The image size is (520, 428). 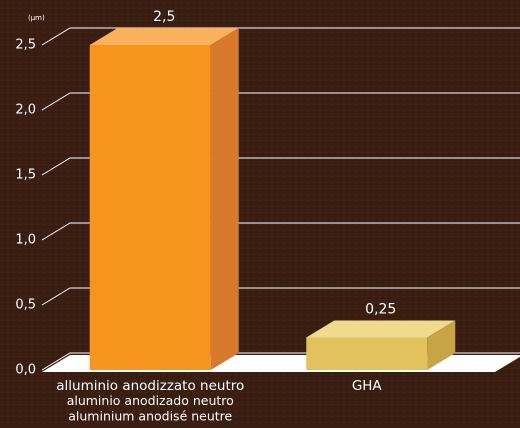 What do you see at coordinates (25, 110) in the screenshot?
I see `y-tick-label: 2,0` at bounding box center [25, 110].